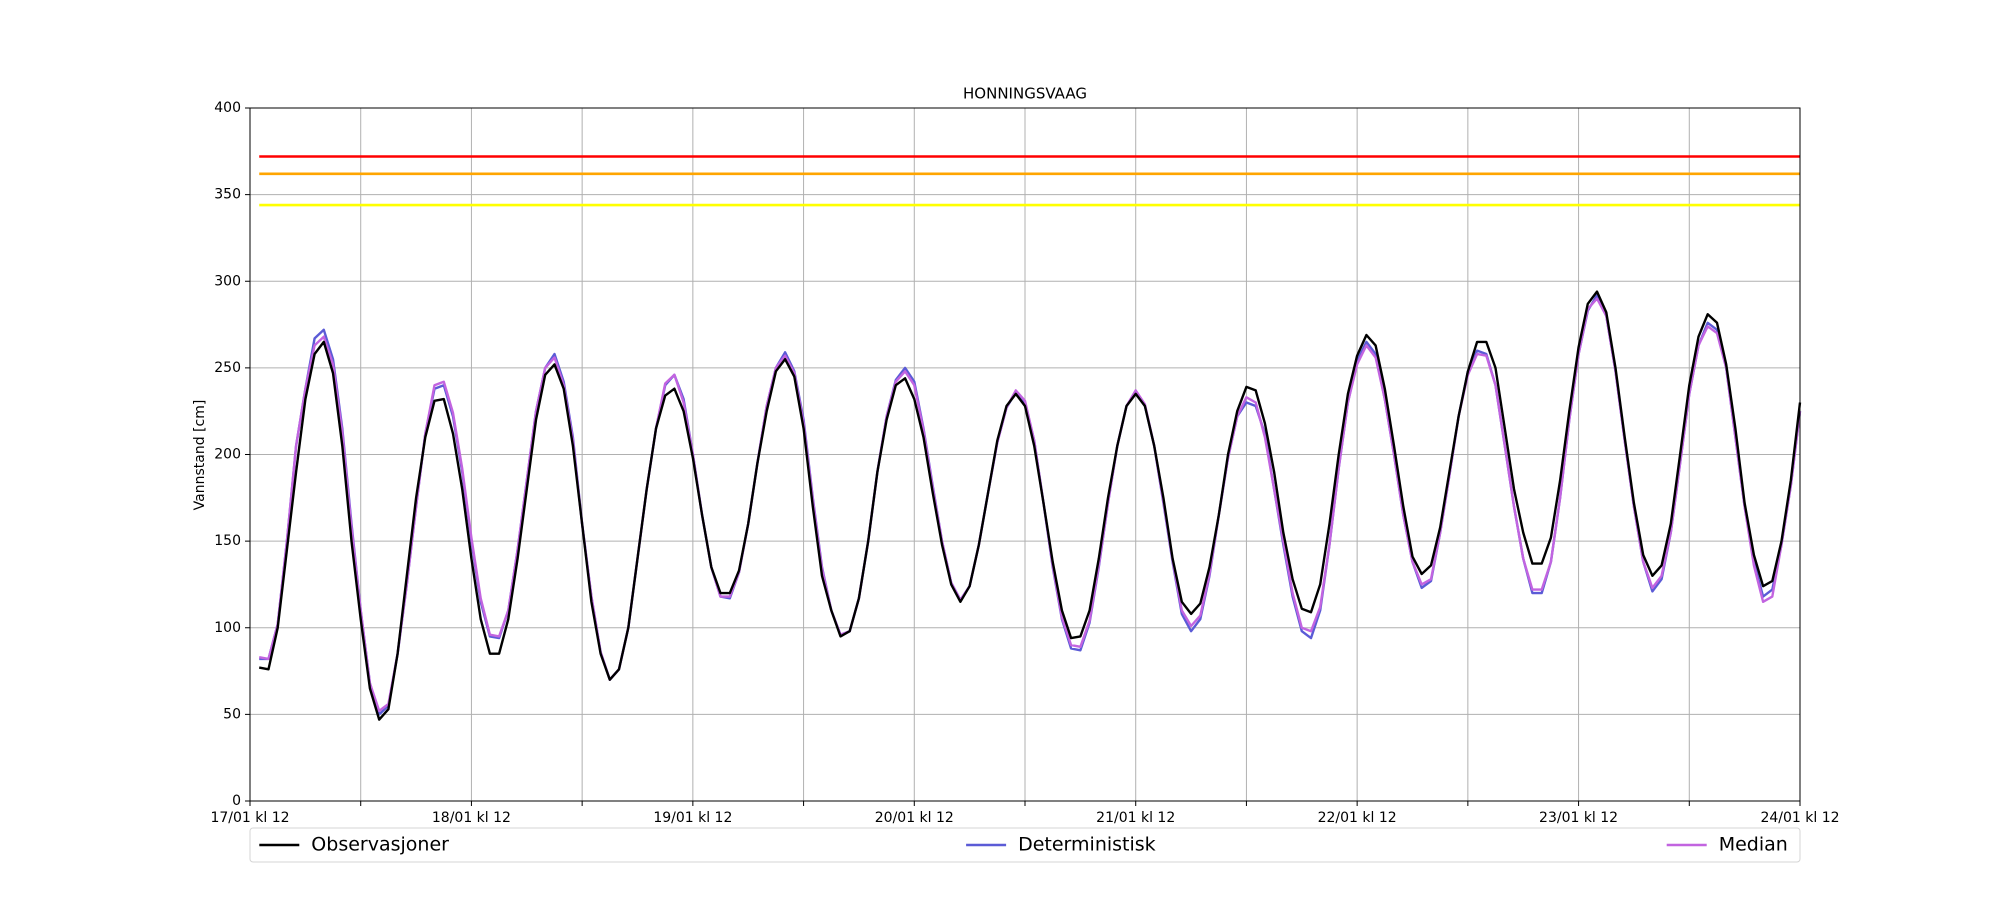  What do you see at coordinates (227, 108) in the screenshot?
I see `y-tick-label: 400` at bounding box center [227, 108].